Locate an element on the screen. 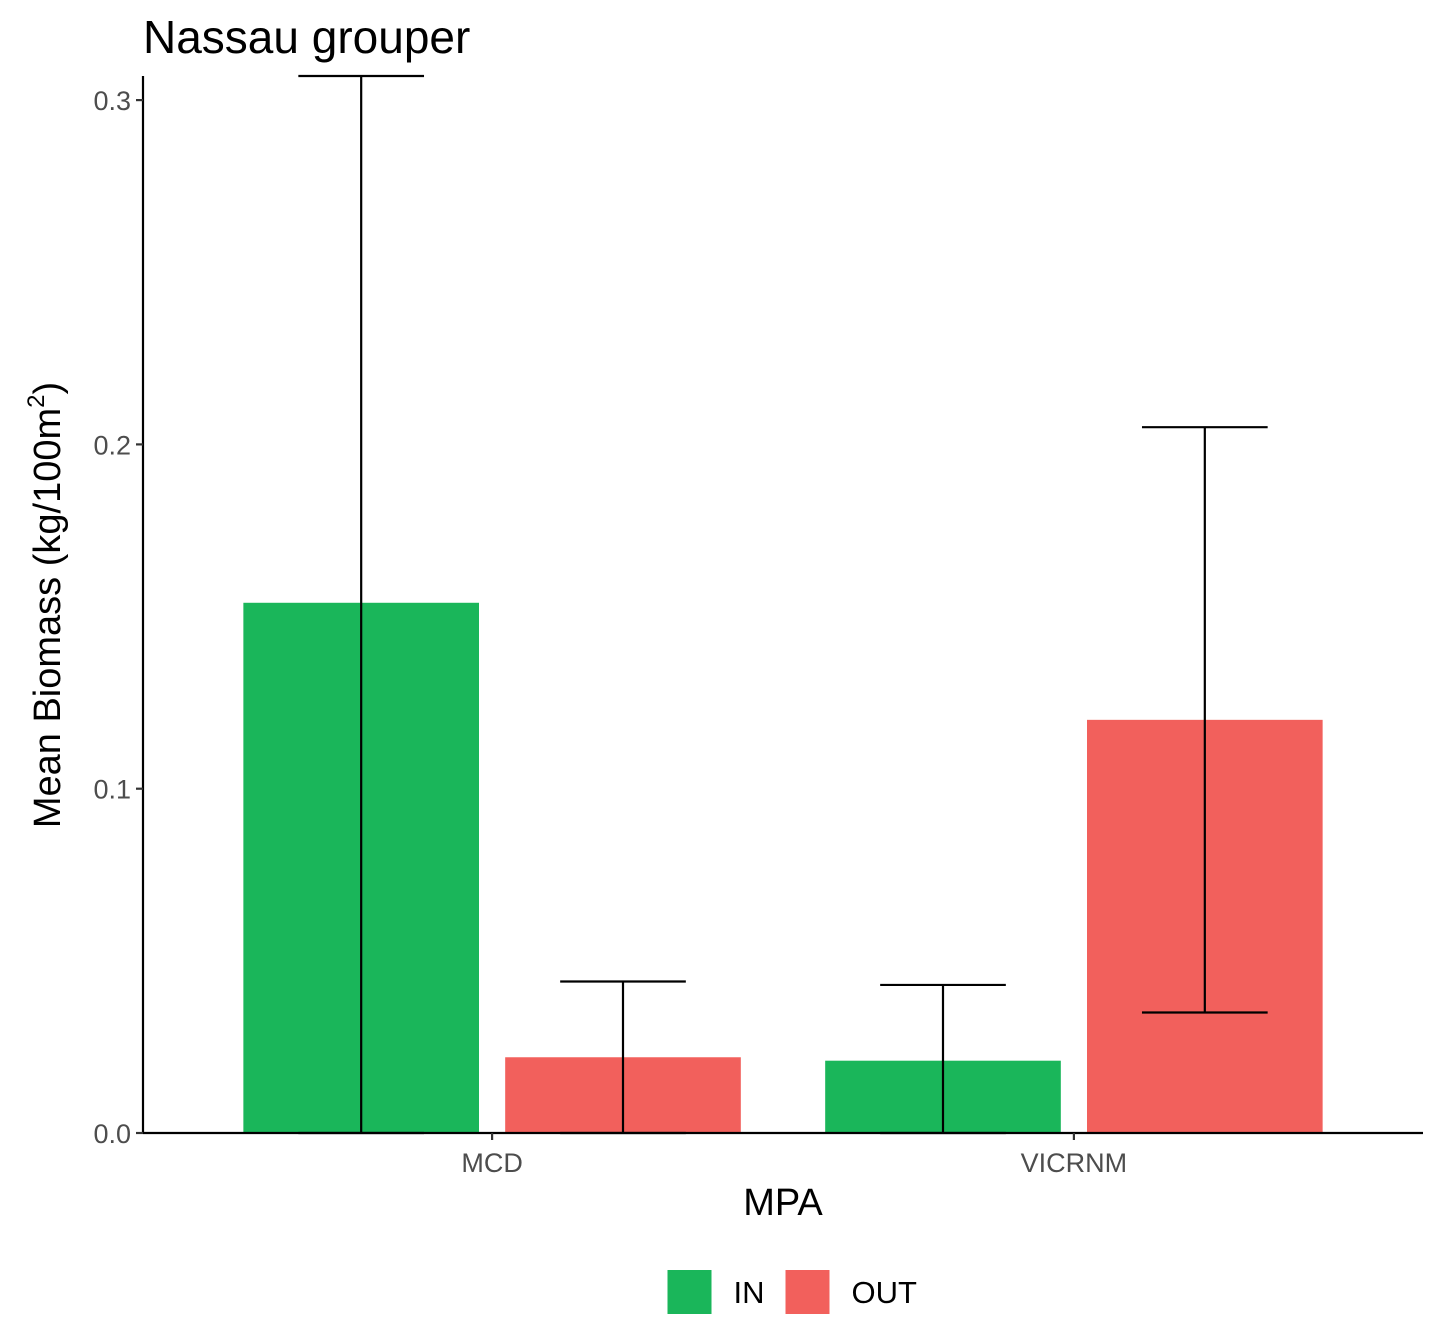  x-axis-title: MPA is located at coordinates (783, 1203).